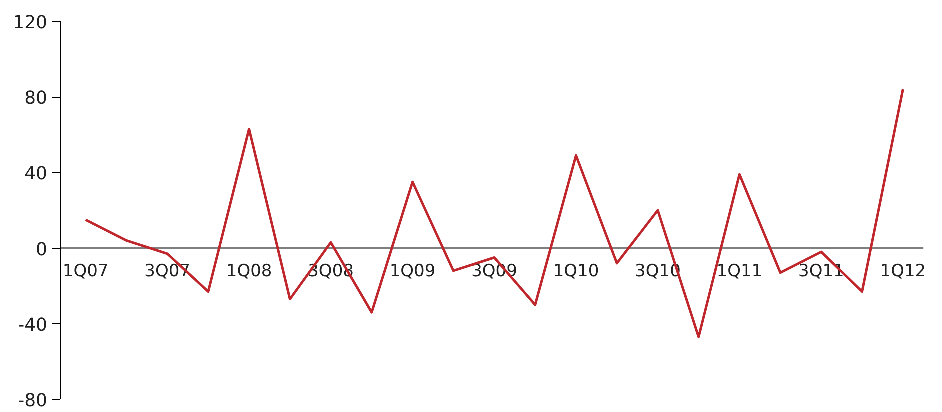 The width and height of the screenshot is (942, 412). What do you see at coordinates (33, 325) in the screenshot?
I see `y-tick-label: -40` at bounding box center [33, 325].